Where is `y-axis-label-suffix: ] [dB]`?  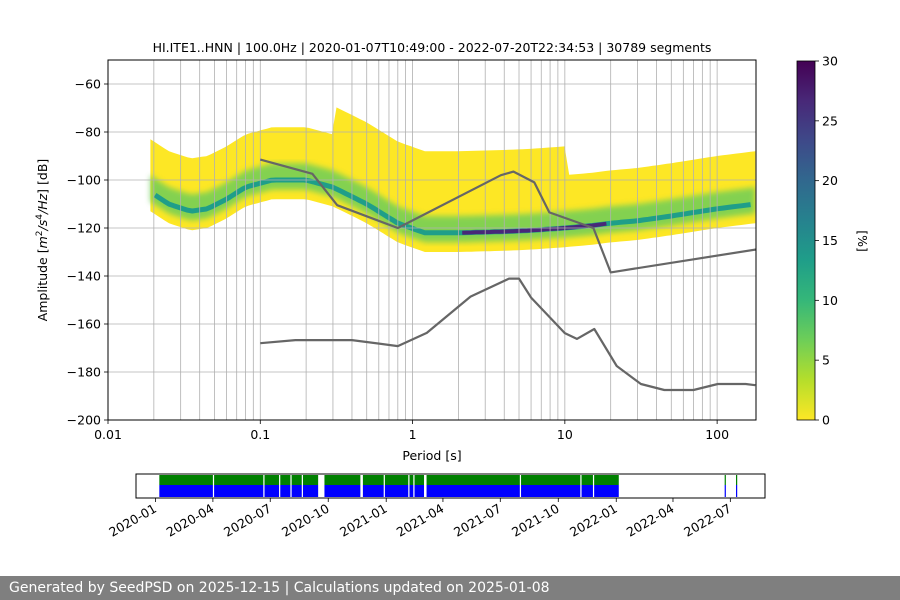
y-axis-label-suffix: ] [dB] is located at coordinates (42, 176).